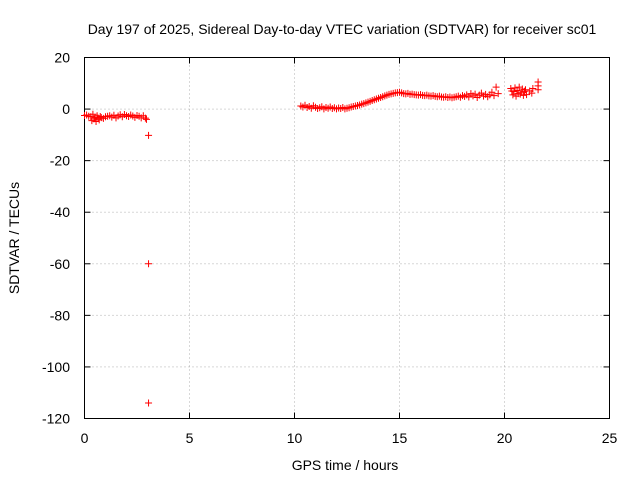  I want to click on y-axis-tick-labels: 20 0 -20 -40 -60 -80 -100 -120, so click(56, 238).